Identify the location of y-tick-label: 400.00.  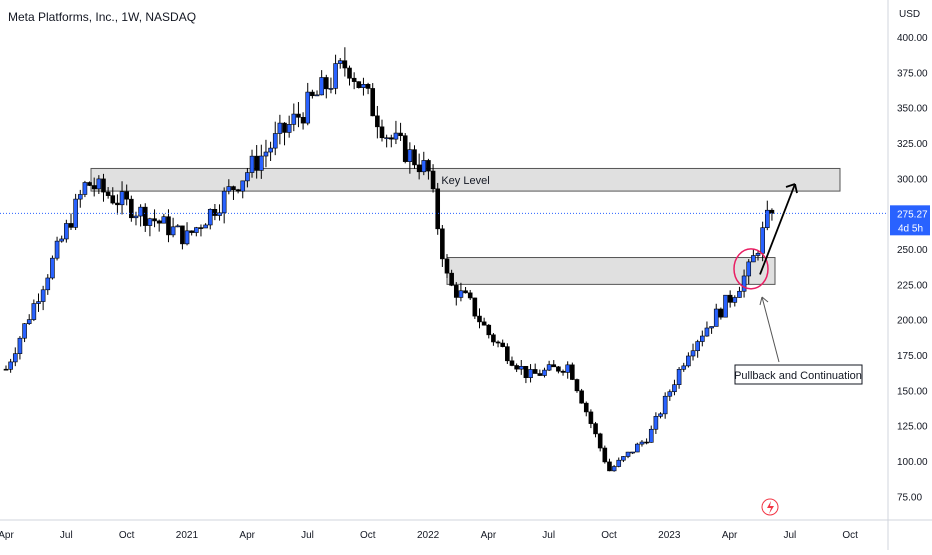
(912, 38).